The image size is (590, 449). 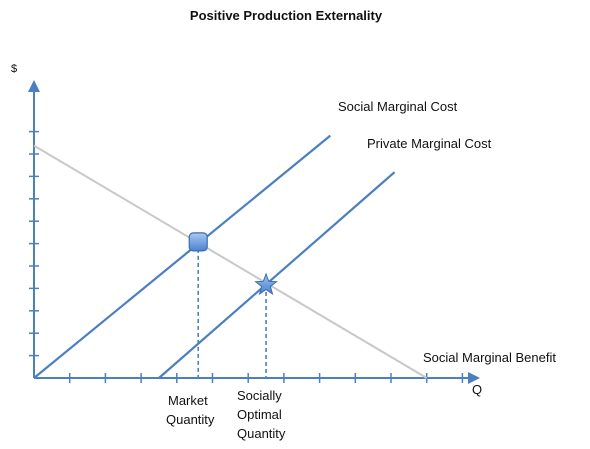 I want to click on chart-title: Positive Production Externality, so click(x=286, y=15).